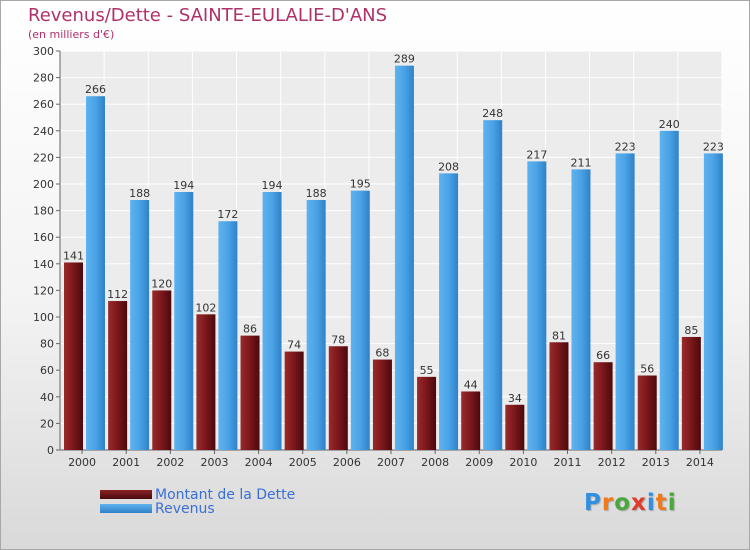 The image size is (750, 550). Describe the element at coordinates (43, 157) in the screenshot. I see `y-tick-label: 220` at that location.